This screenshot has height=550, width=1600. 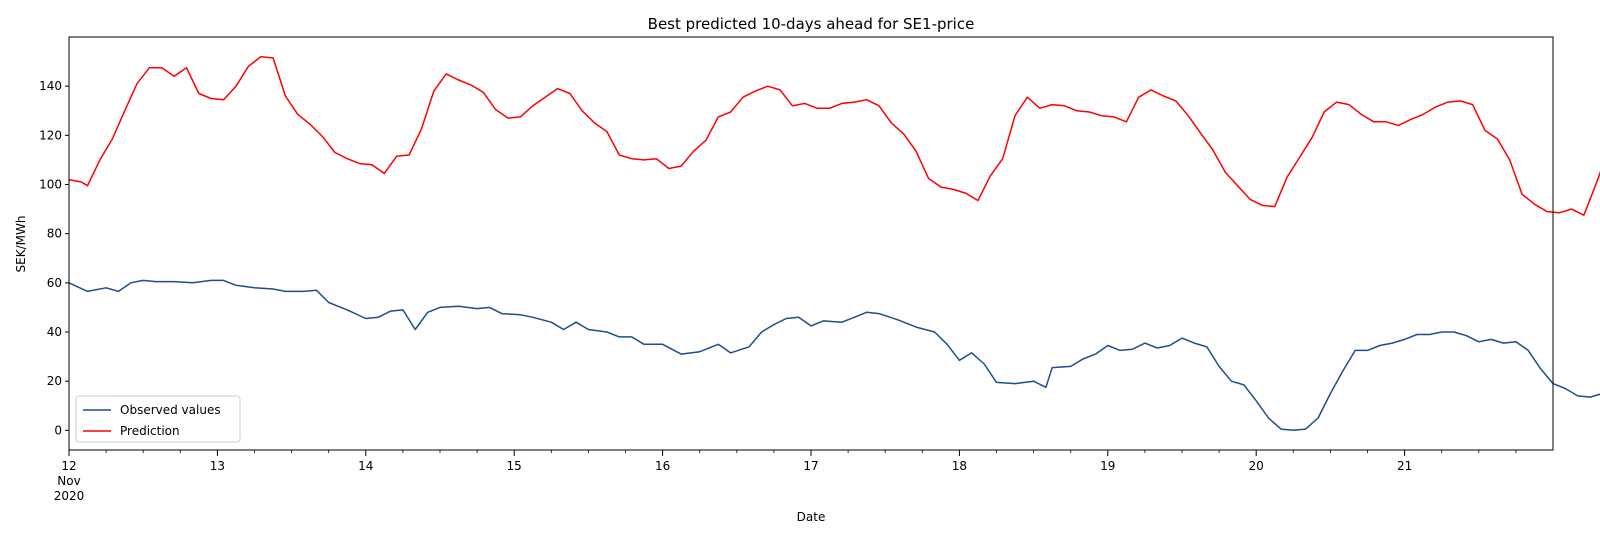 I want to click on x-tick-label: 21, so click(x=1404, y=466).